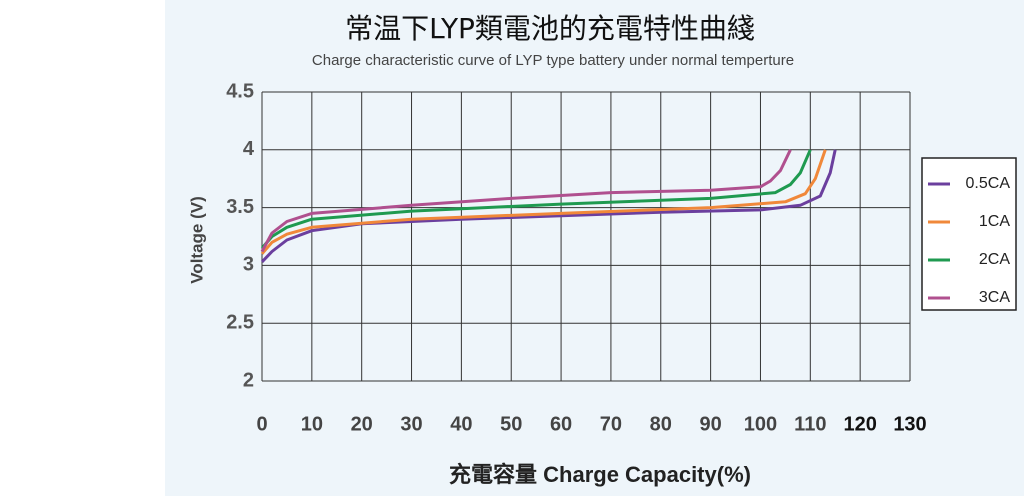 The width and height of the screenshot is (1024, 496). What do you see at coordinates (600, 474) in the screenshot?
I see `x-axis-label: 充電容量 Charge Capacity(%)` at bounding box center [600, 474].